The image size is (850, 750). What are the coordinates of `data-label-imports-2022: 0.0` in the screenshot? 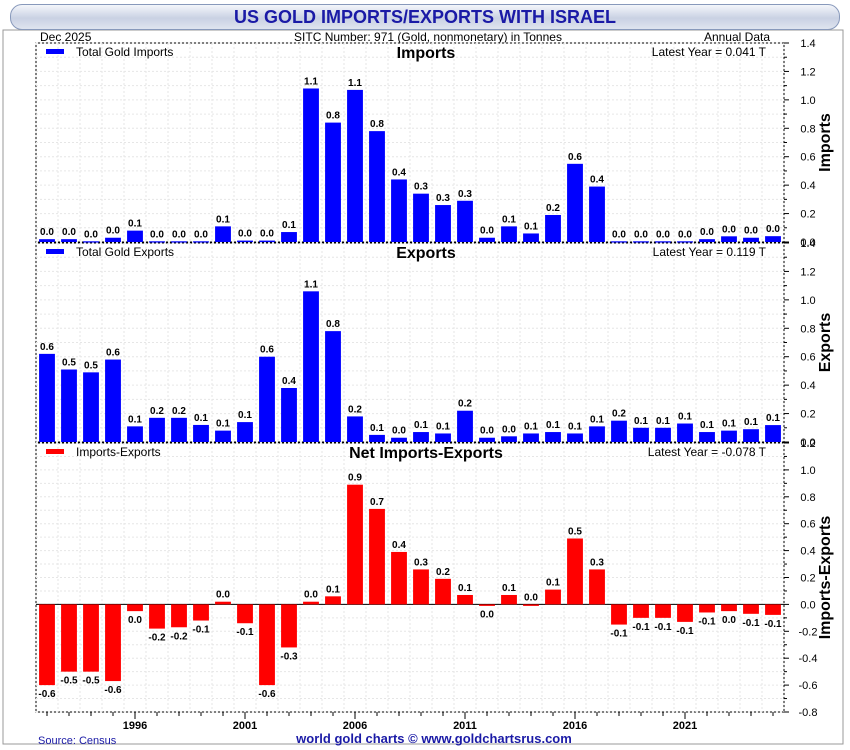 It's located at (707, 232).